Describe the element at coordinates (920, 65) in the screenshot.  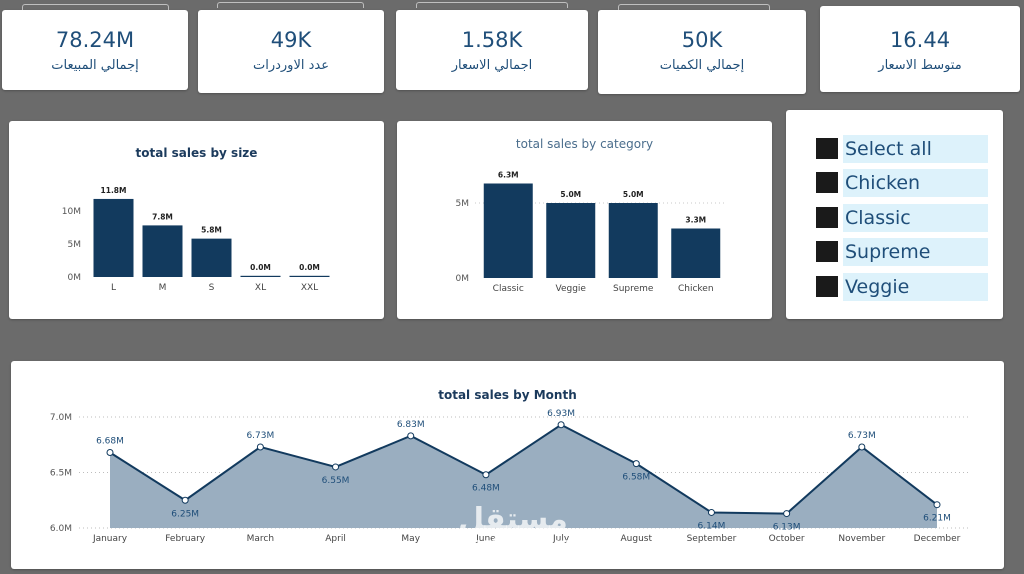
I see `kpi-label: متوسط الاسعار` at that location.